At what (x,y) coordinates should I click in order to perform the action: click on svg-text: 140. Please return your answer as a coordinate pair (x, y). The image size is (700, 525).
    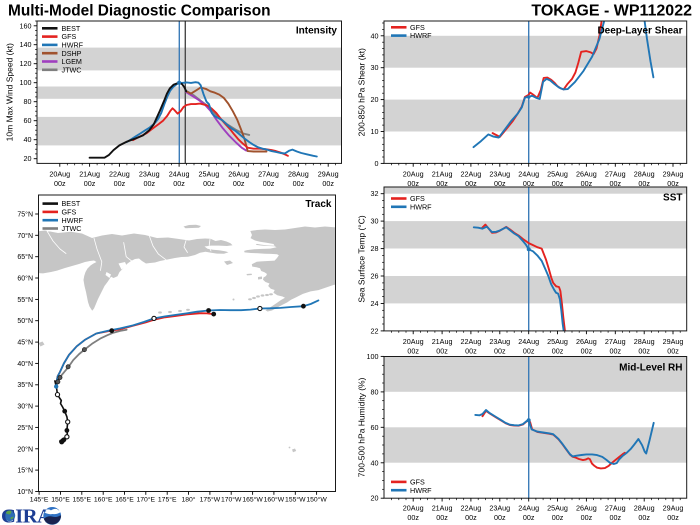
    Looking at the image, I should click on (26, 44).